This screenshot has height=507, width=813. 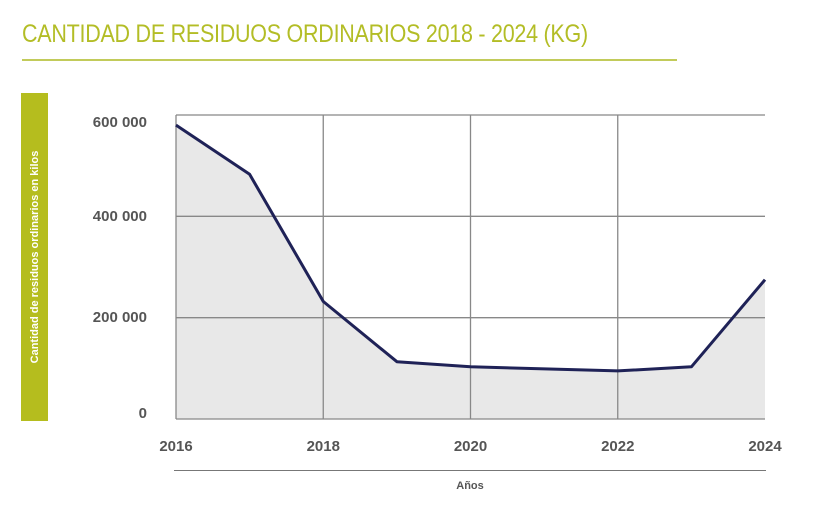 I want to click on title-underline, so click(x=349, y=60).